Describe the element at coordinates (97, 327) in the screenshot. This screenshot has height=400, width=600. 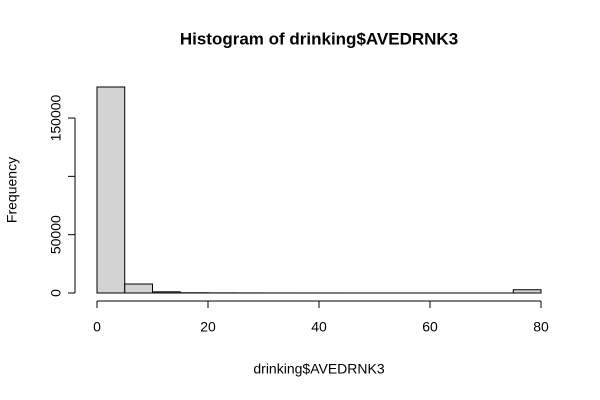
I see `x-tick-label: 0` at that location.